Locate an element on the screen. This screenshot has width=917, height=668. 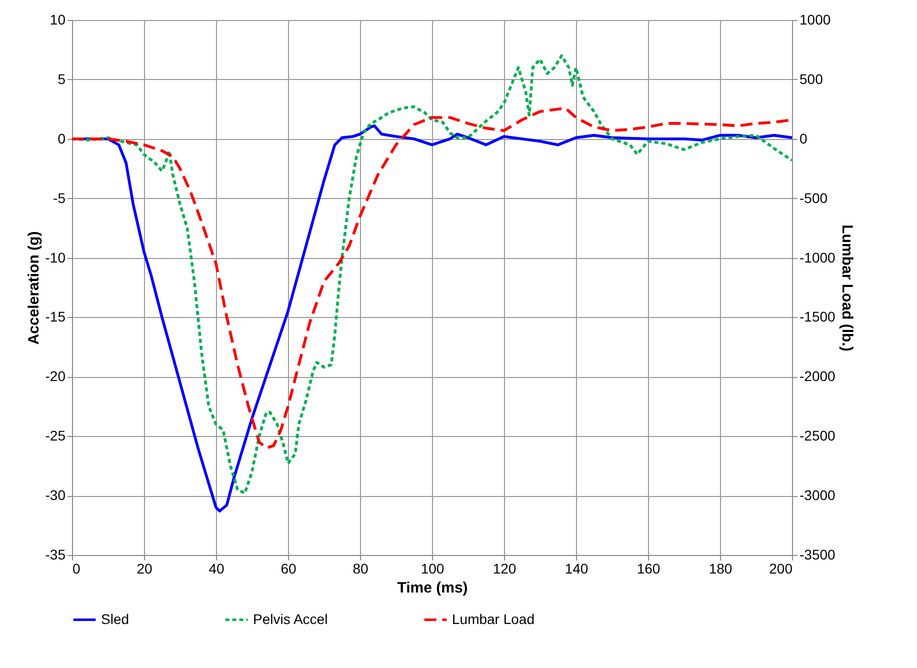
y-tick-label: -5 is located at coordinates (59, 198).